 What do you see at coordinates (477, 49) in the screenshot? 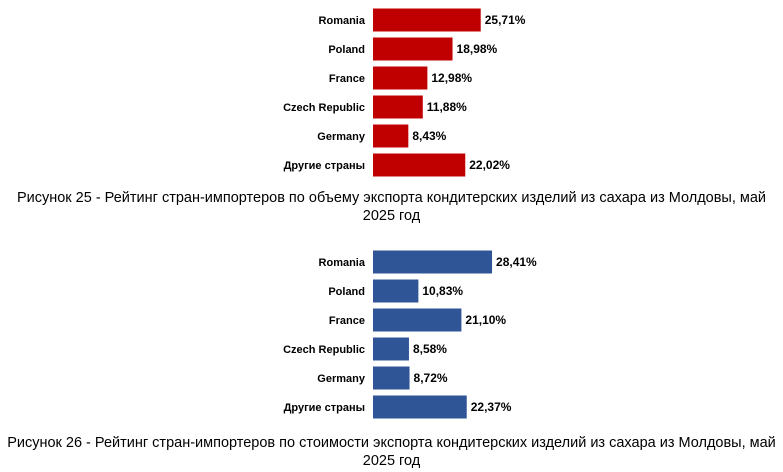
I see `value-label: 18,98%` at bounding box center [477, 49].